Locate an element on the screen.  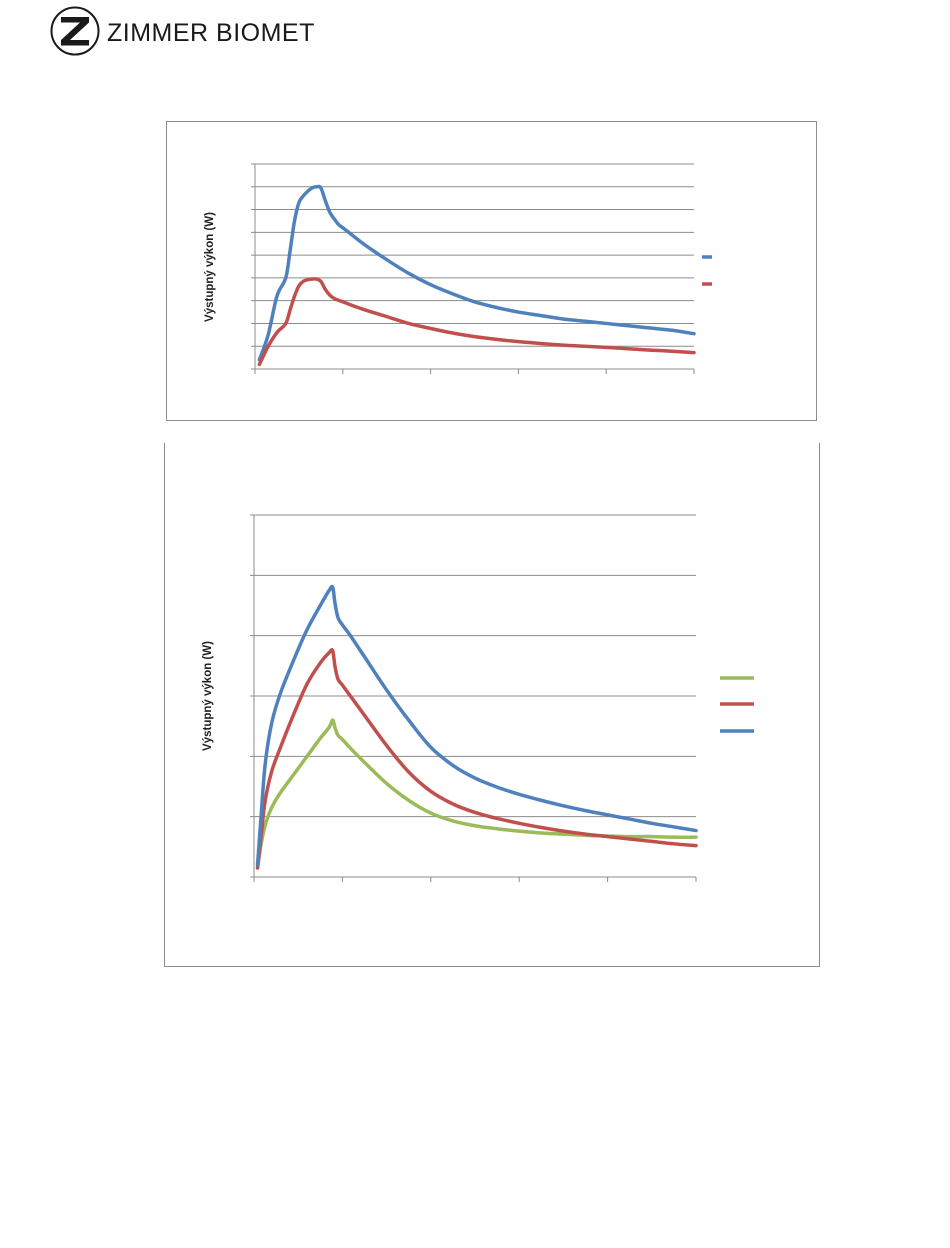
chart-1: Výstupný výkon (W) is located at coordinates (458, 268).